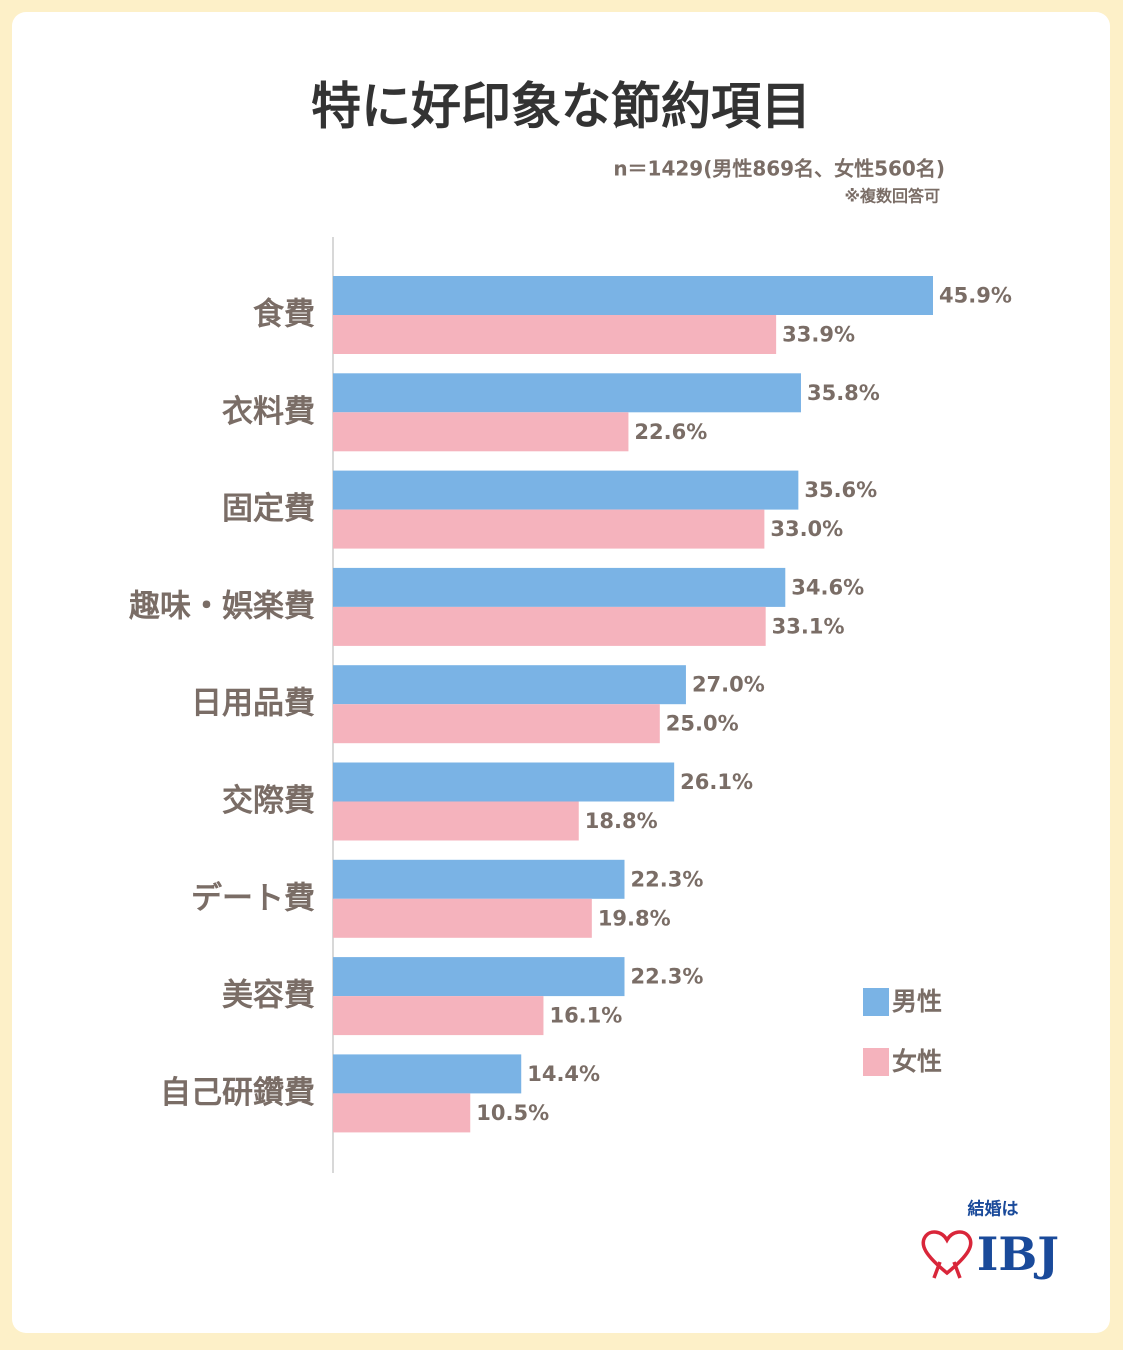 Image resolution: width=1123 pixels, height=1350 pixels. What do you see at coordinates (917, 1001) in the screenshot?
I see `legend-label: 男性` at bounding box center [917, 1001].